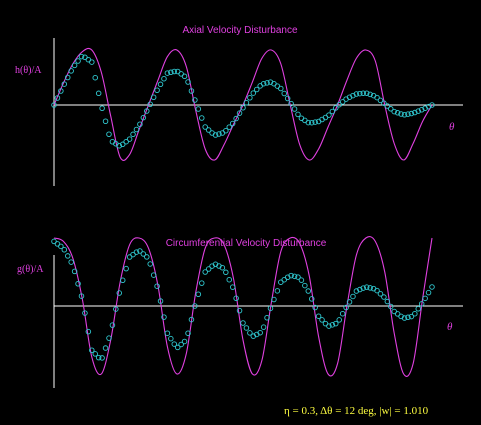 The width and height of the screenshot is (481, 425). I want to click on parameter-caption: η = 0.3, Δθ = 12 deg, |w| = 1.010, so click(356, 411).